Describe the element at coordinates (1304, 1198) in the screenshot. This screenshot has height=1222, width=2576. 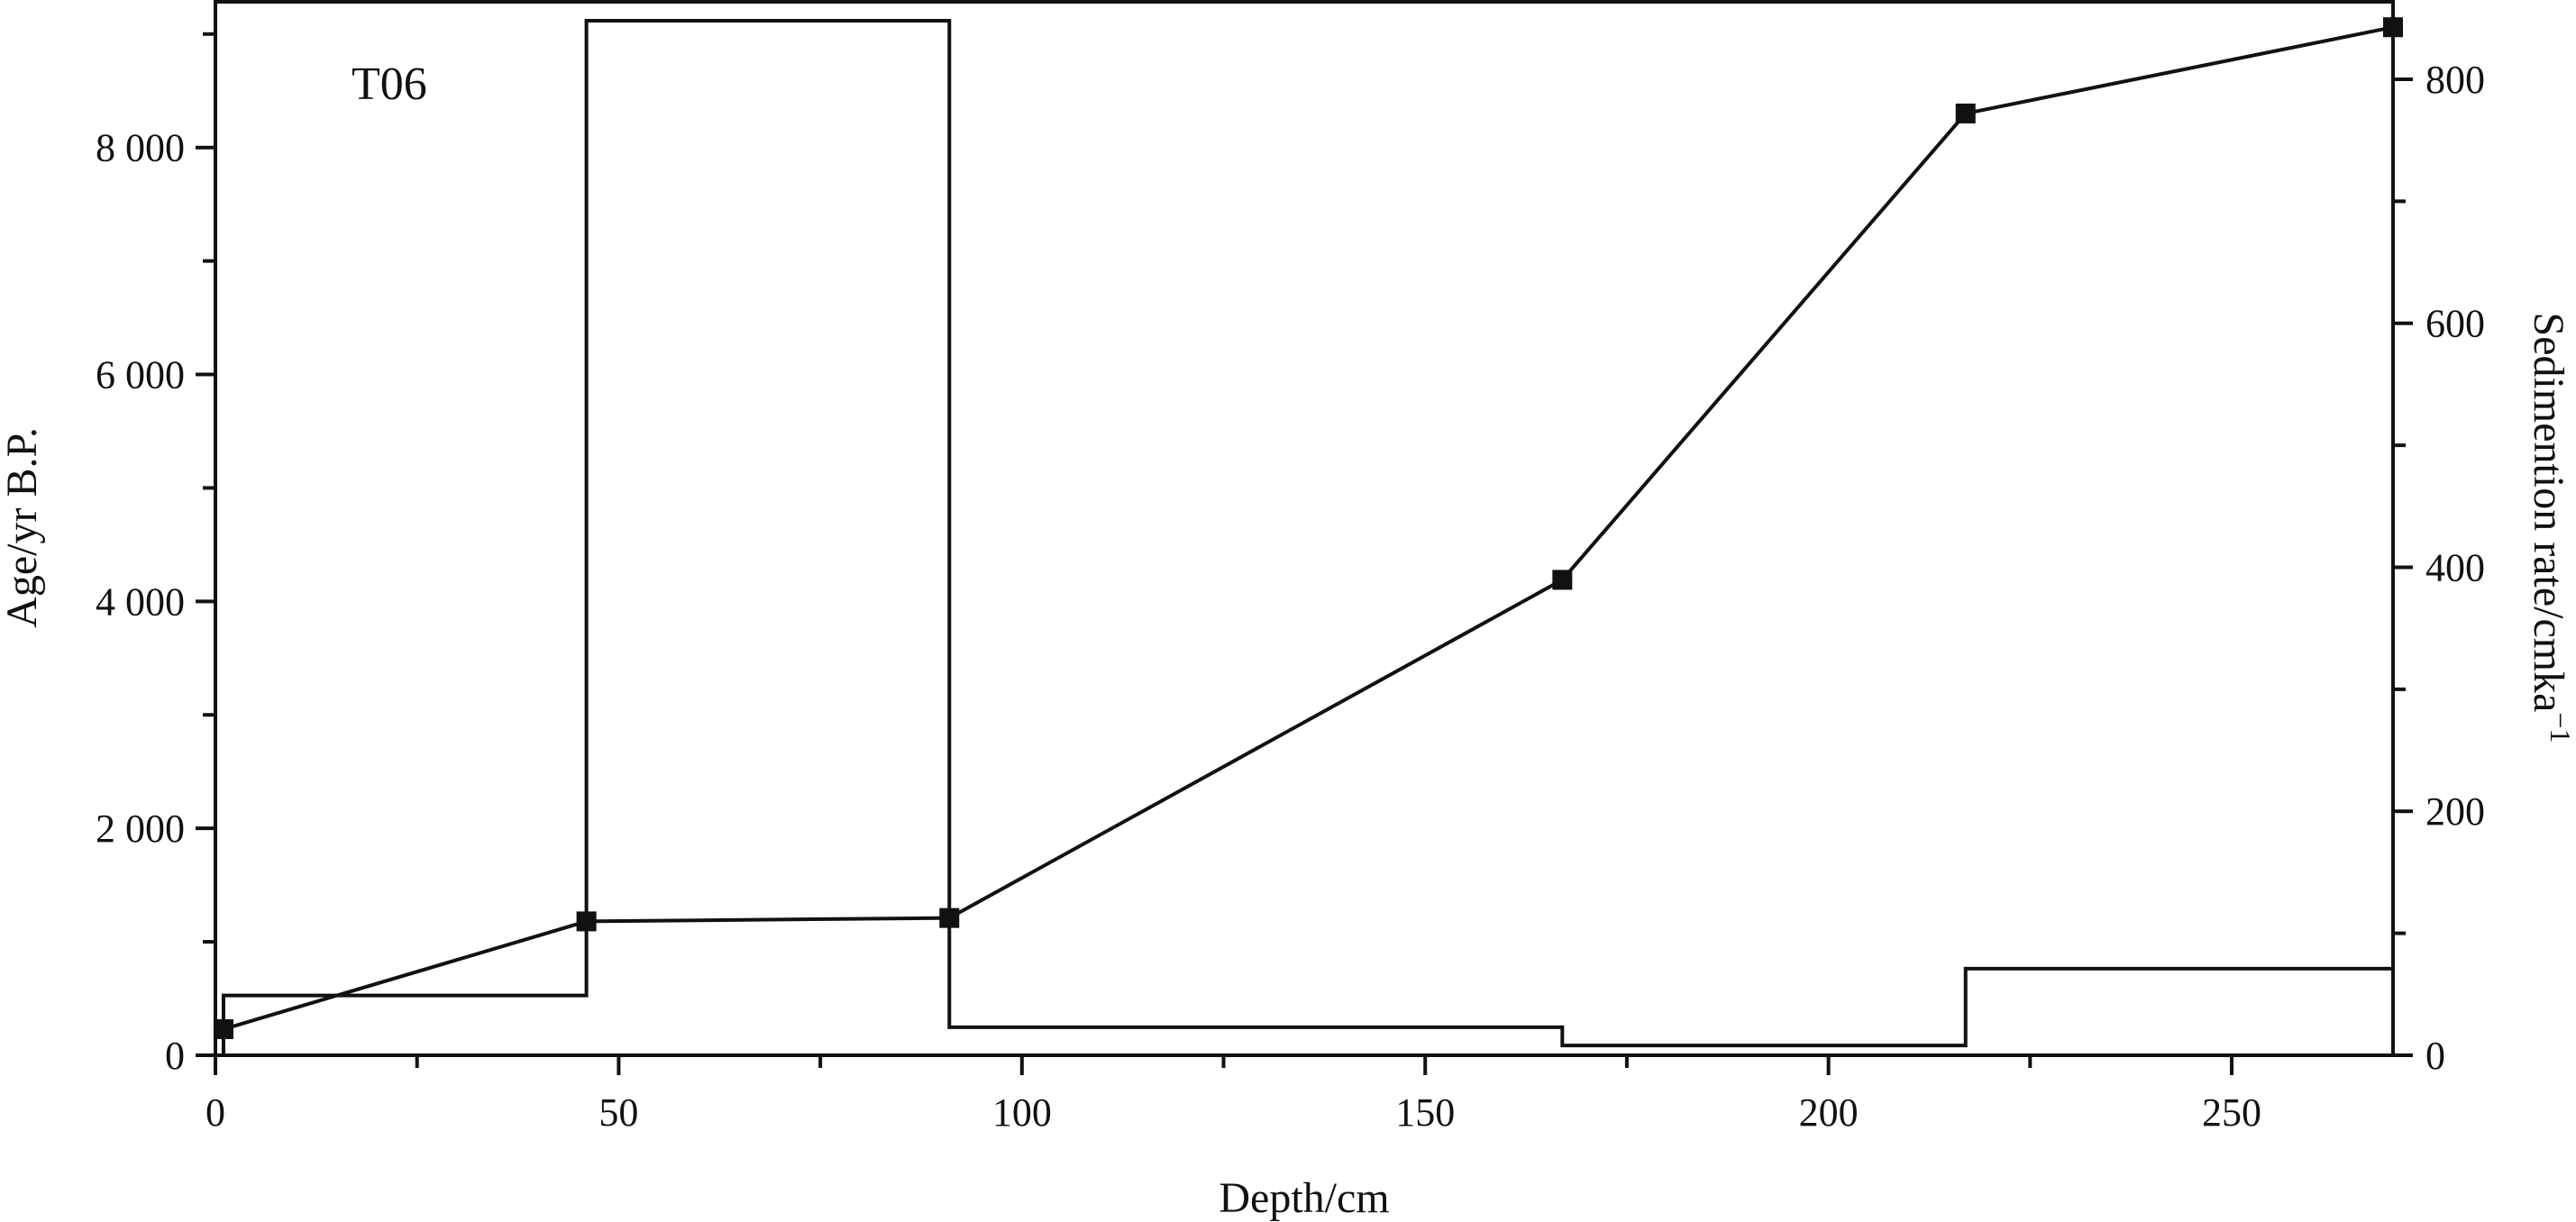
I see `x-axis-title: Depth/cm` at that location.